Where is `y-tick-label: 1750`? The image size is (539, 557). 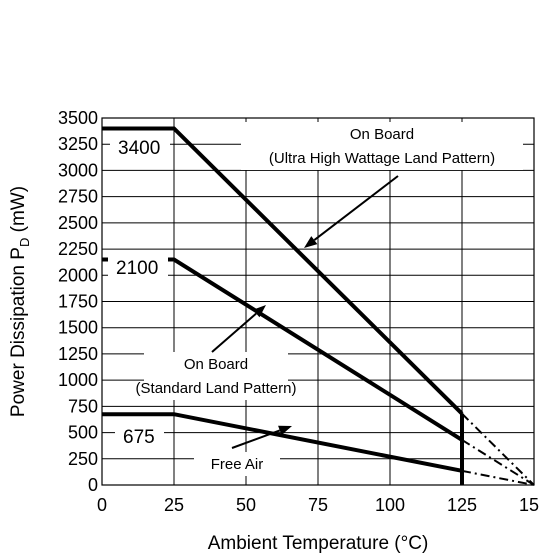 y-tick-label: 1750 is located at coordinates (78, 302).